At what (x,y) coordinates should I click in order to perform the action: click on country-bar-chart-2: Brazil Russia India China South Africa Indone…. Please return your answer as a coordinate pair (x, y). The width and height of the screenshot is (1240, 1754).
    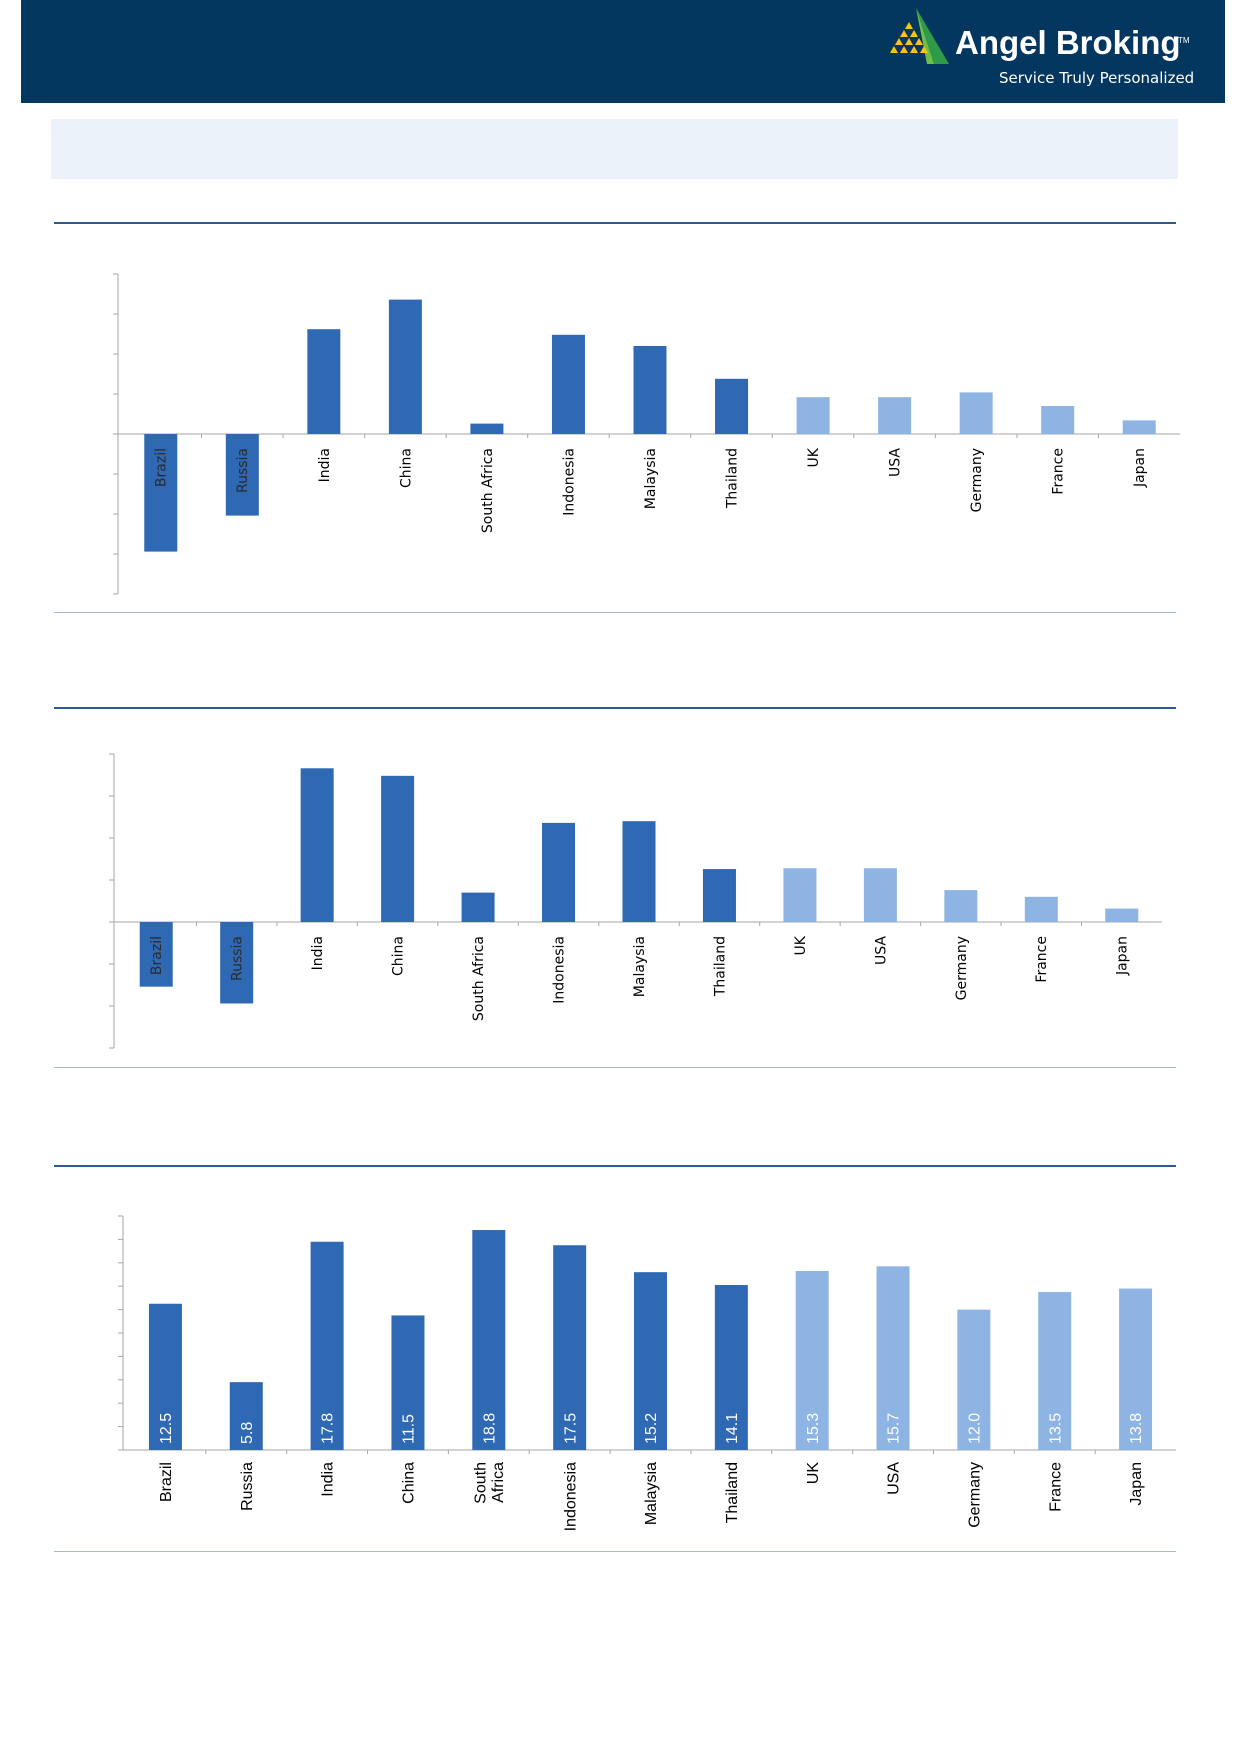
    Looking at the image, I should click on (635, 901).